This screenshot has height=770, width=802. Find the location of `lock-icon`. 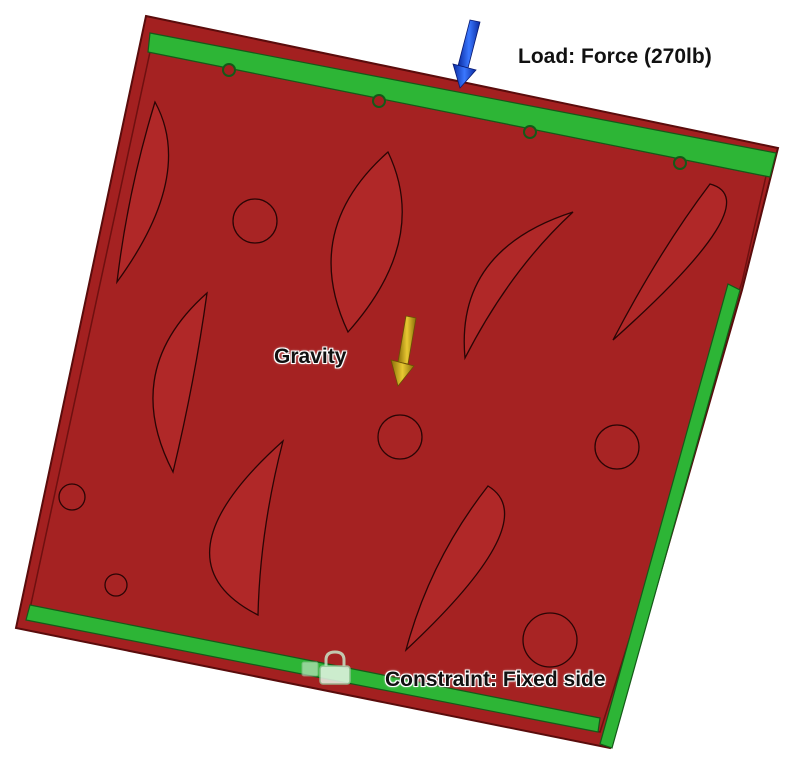

lock-icon is located at coordinates (326, 667).